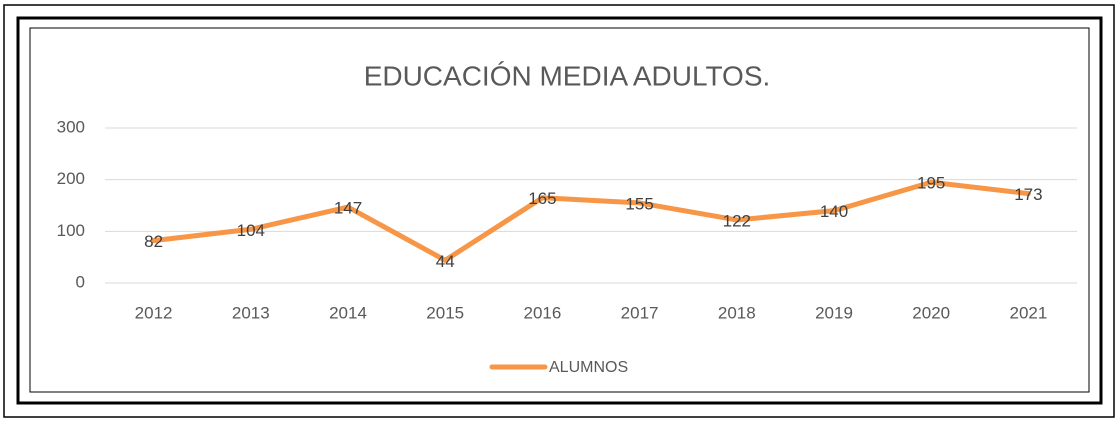  What do you see at coordinates (737, 312) in the screenshot?
I see `x-tick-label: 2018` at bounding box center [737, 312].